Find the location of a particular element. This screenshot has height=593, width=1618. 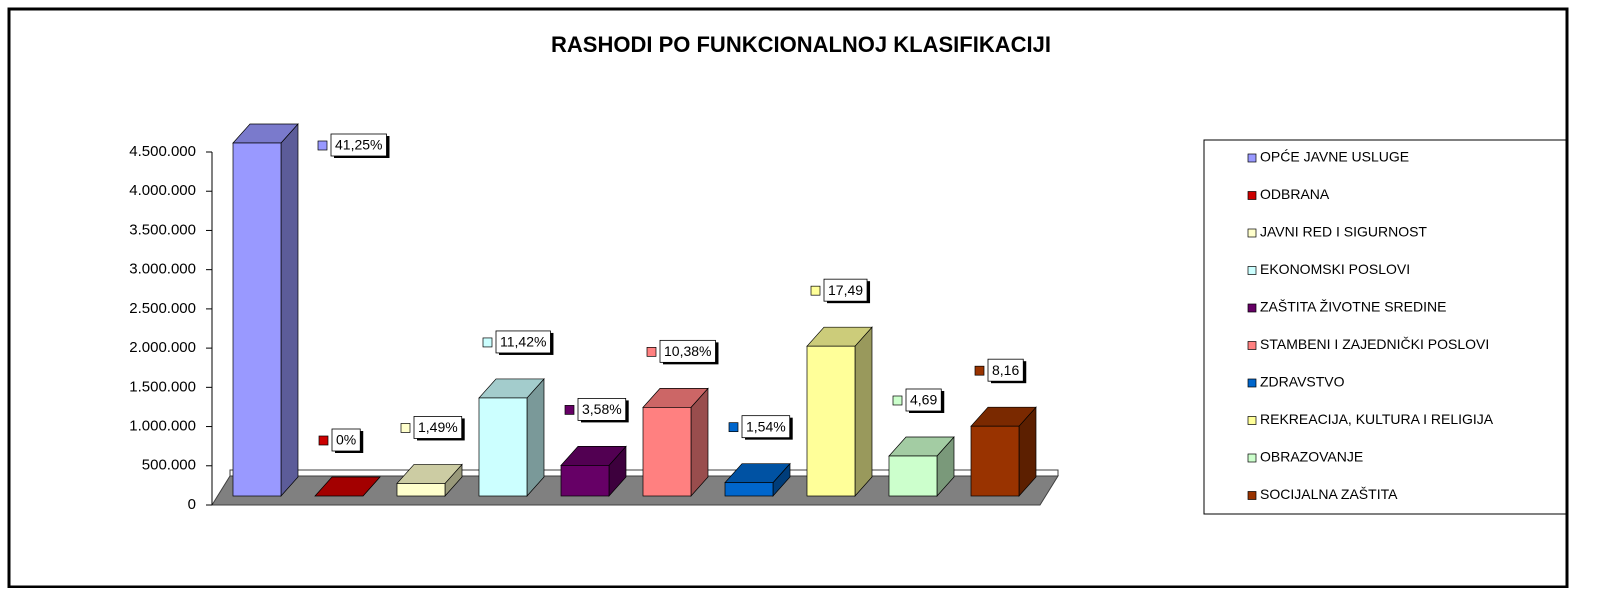

data-label: 17,49 is located at coordinates (845, 290).